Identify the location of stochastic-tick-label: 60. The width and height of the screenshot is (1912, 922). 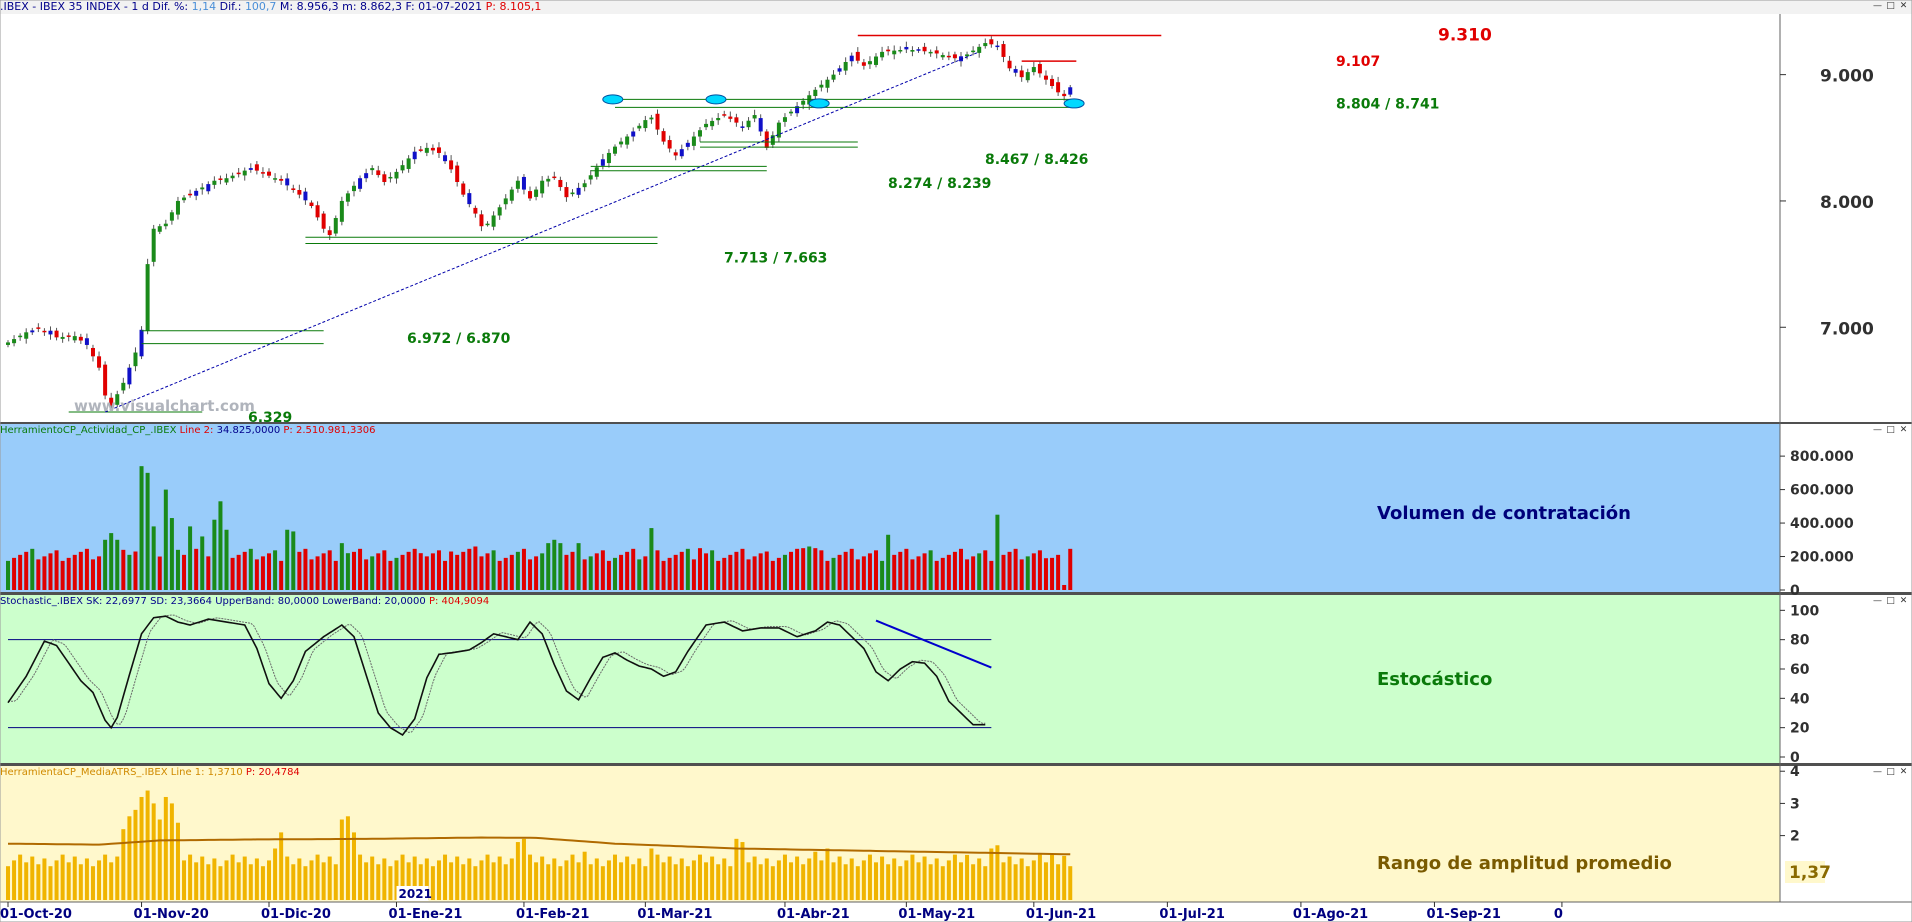
(1800, 670).